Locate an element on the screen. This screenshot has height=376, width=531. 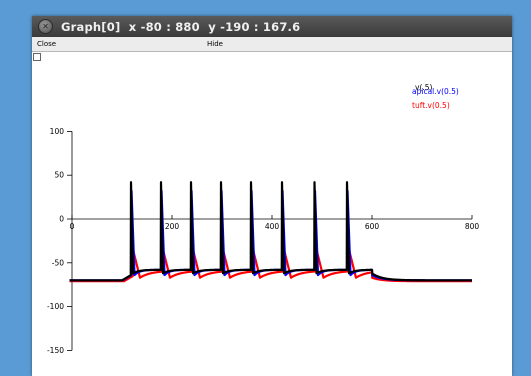
title-bar: ✕ Graph[0] x -80 : 880 y -190 : 167.6 is located at coordinates (272, 26).